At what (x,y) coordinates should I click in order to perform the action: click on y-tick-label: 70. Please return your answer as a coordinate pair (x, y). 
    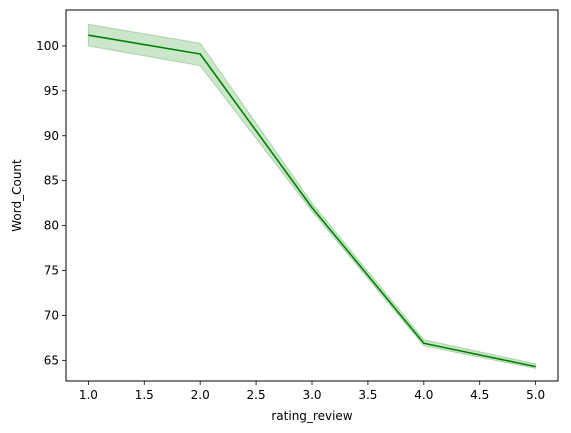
    Looking at the image, I should click on (51, 315).